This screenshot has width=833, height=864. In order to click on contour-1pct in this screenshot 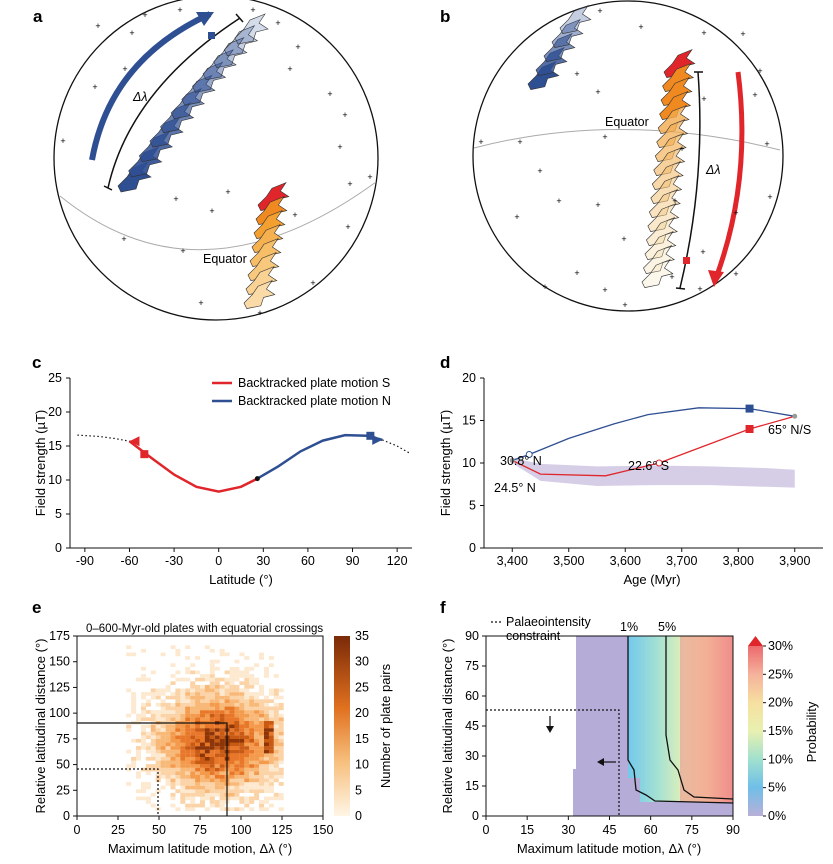, I will do `click(680, 720)`.